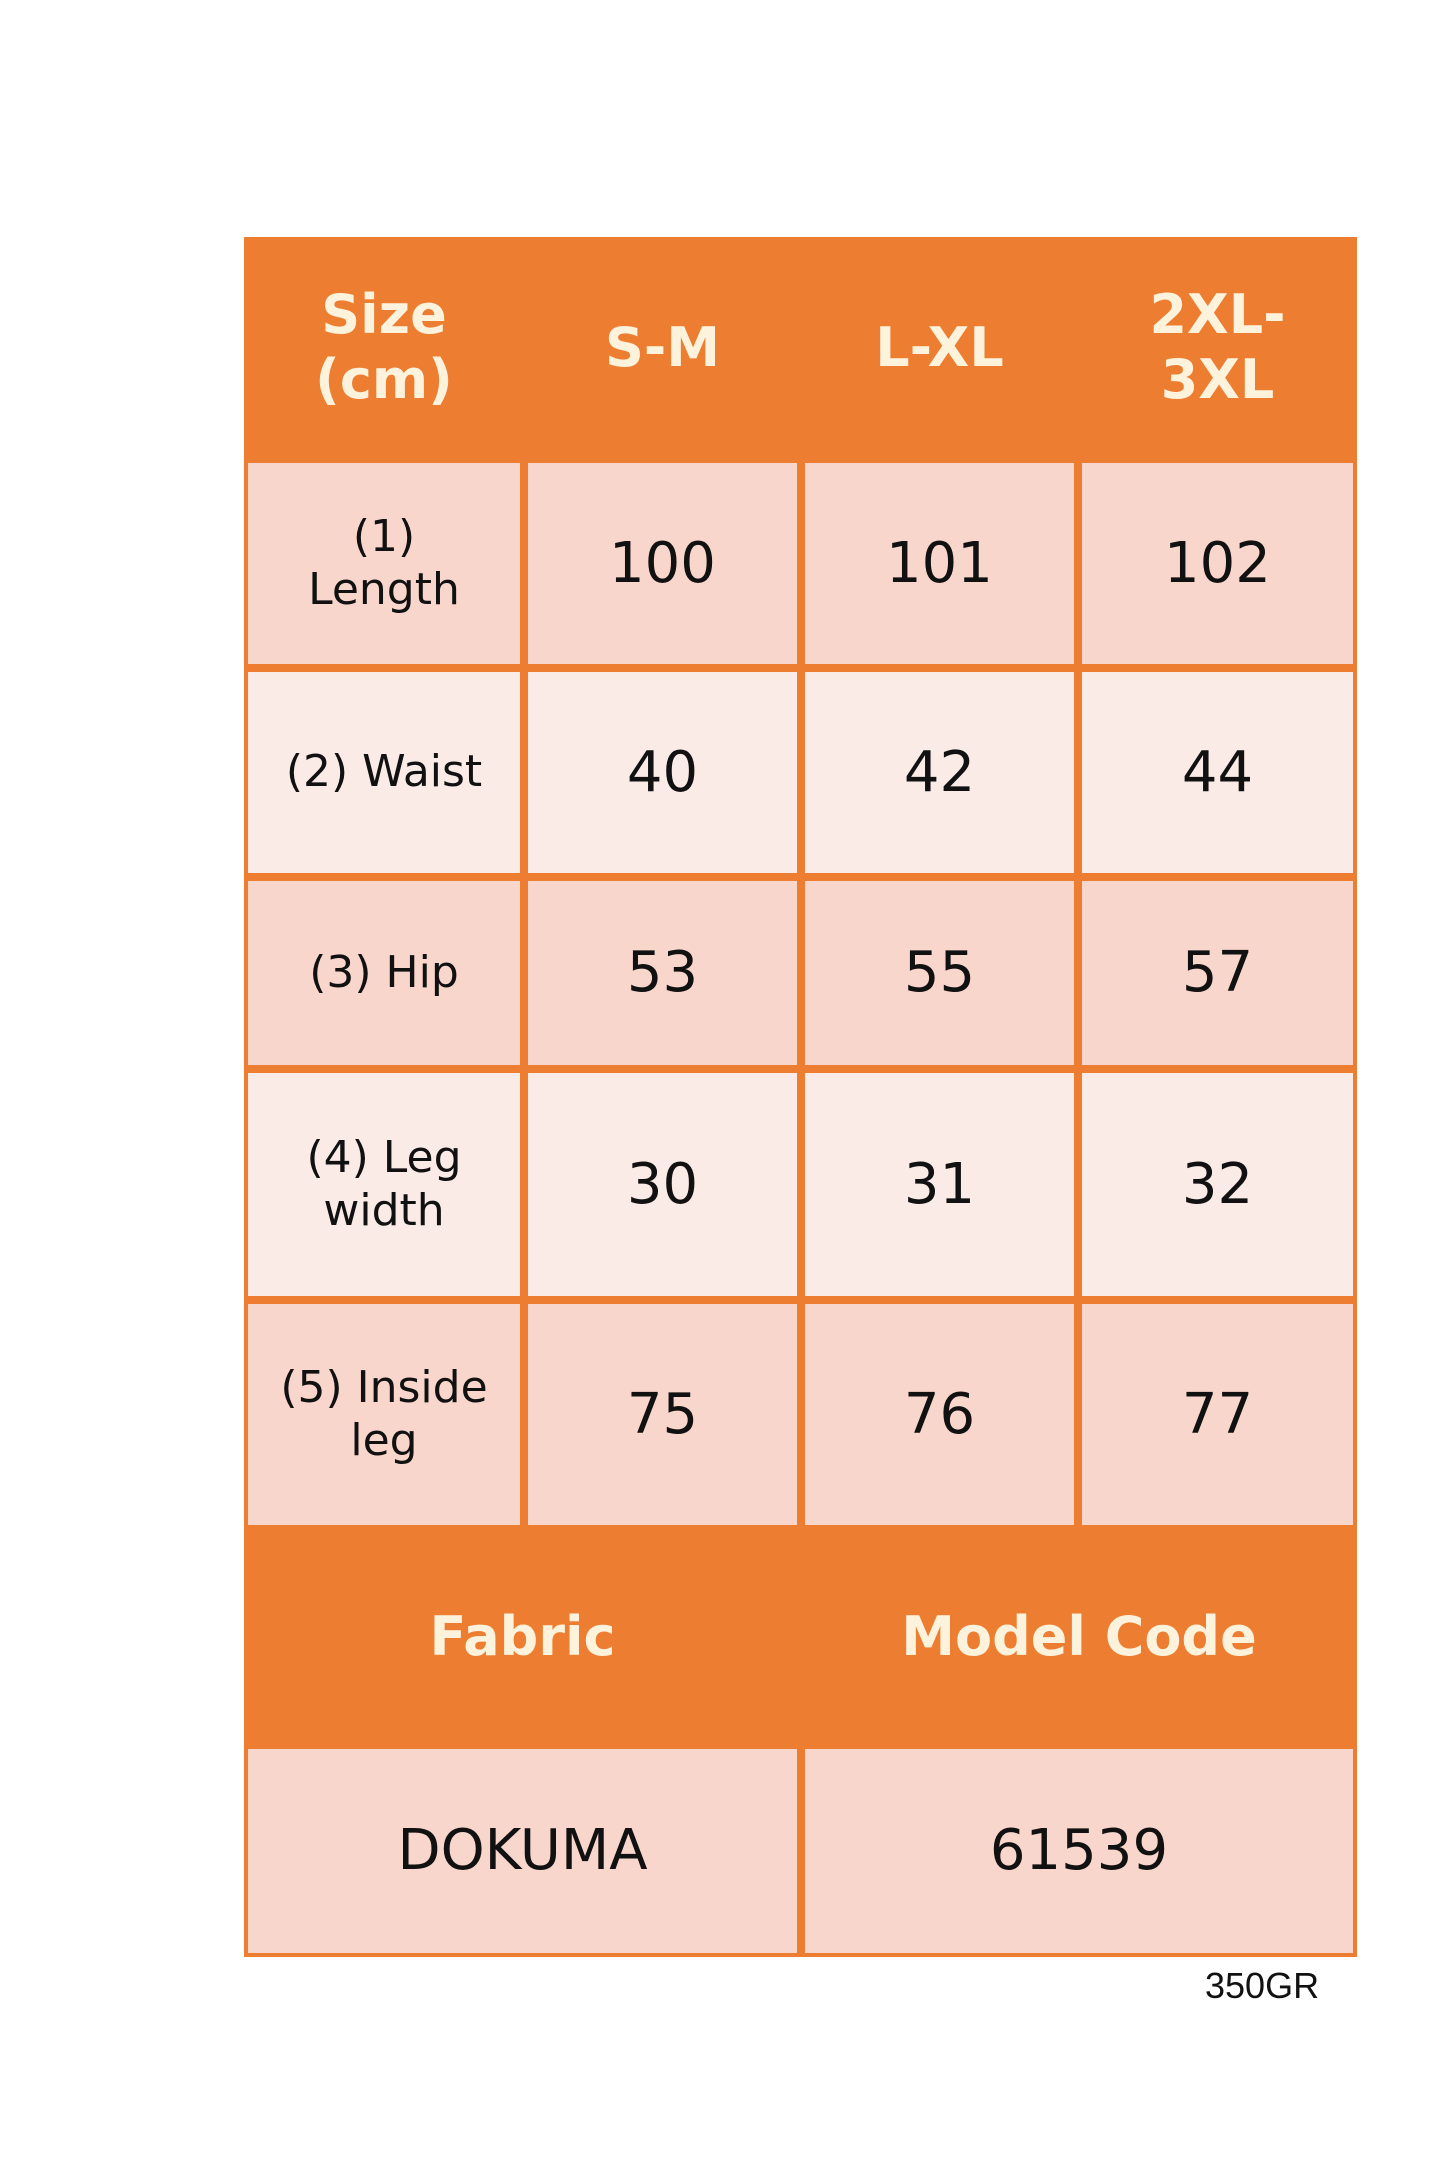  Describe the element at coordinates (1262, 1985) in the screenshot. I see `weight-note: 350GR` at that location.